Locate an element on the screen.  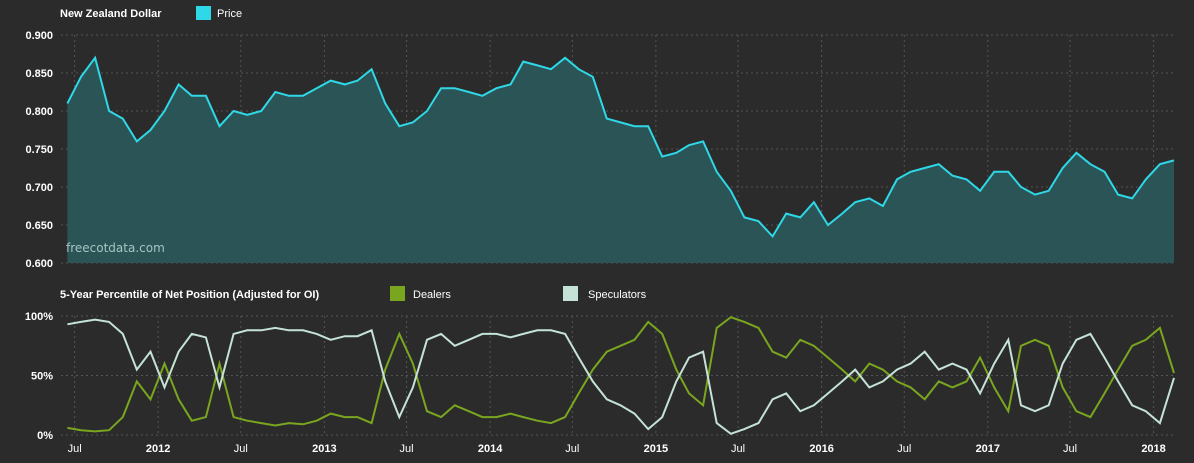
price-legend-label: Price is located at coordinates (229, 14).